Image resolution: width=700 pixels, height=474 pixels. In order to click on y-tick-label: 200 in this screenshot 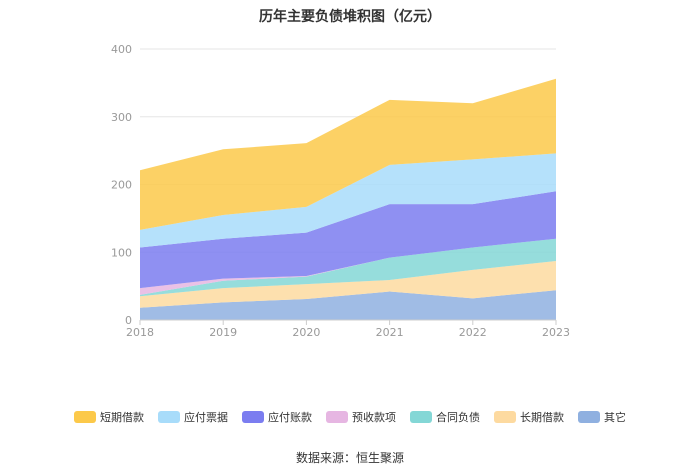, I will do `click(121, 185)`.